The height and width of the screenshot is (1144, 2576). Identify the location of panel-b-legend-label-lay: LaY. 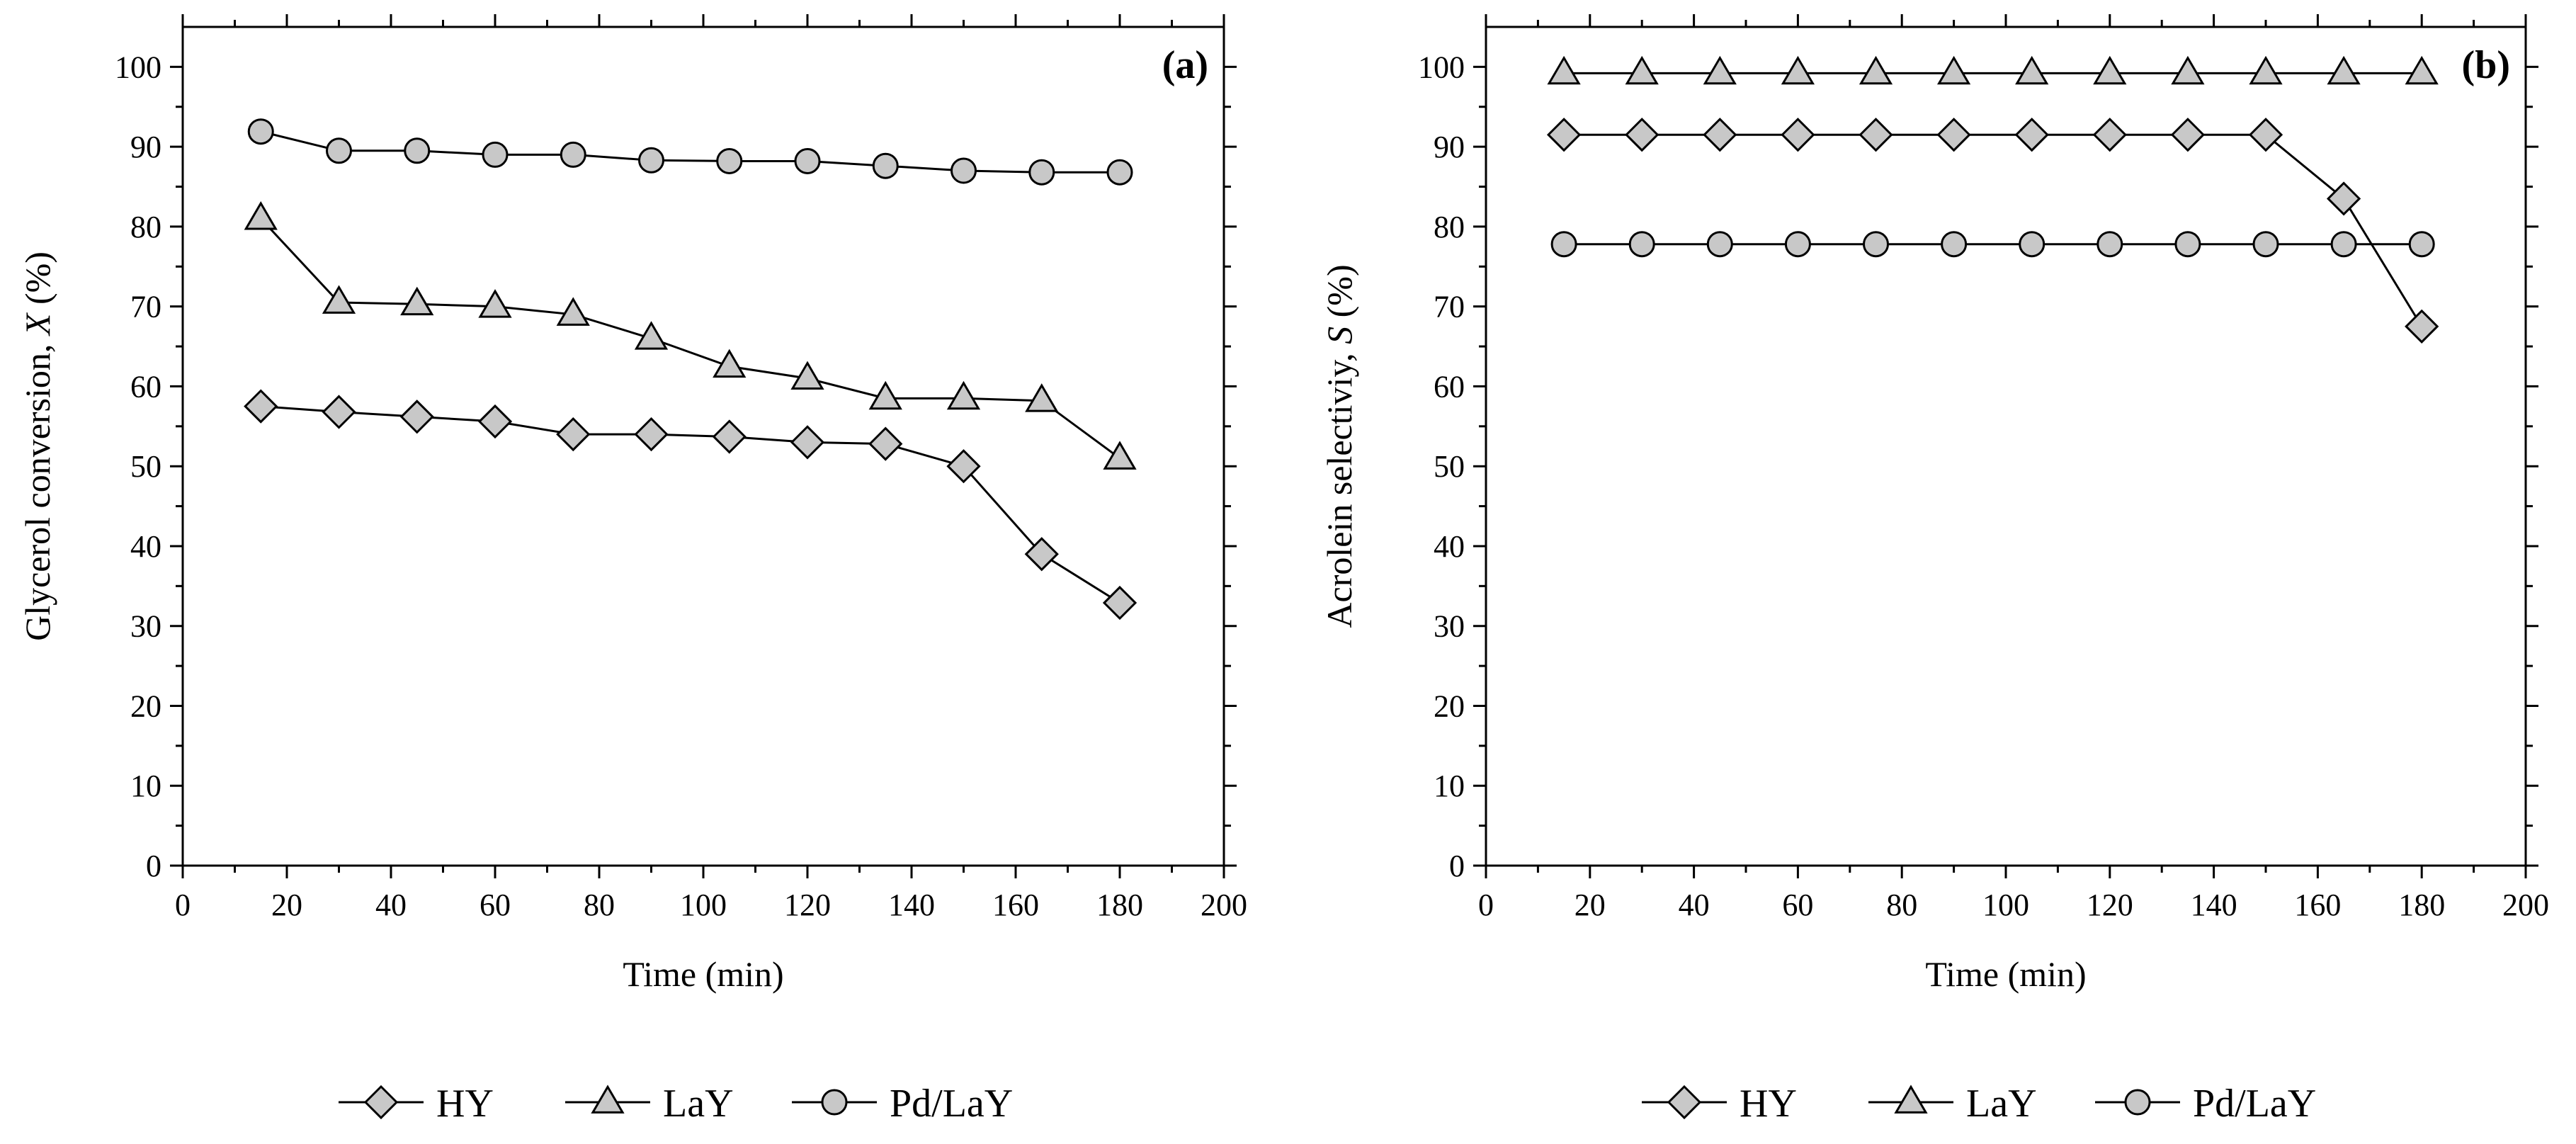
(2001, 1104).